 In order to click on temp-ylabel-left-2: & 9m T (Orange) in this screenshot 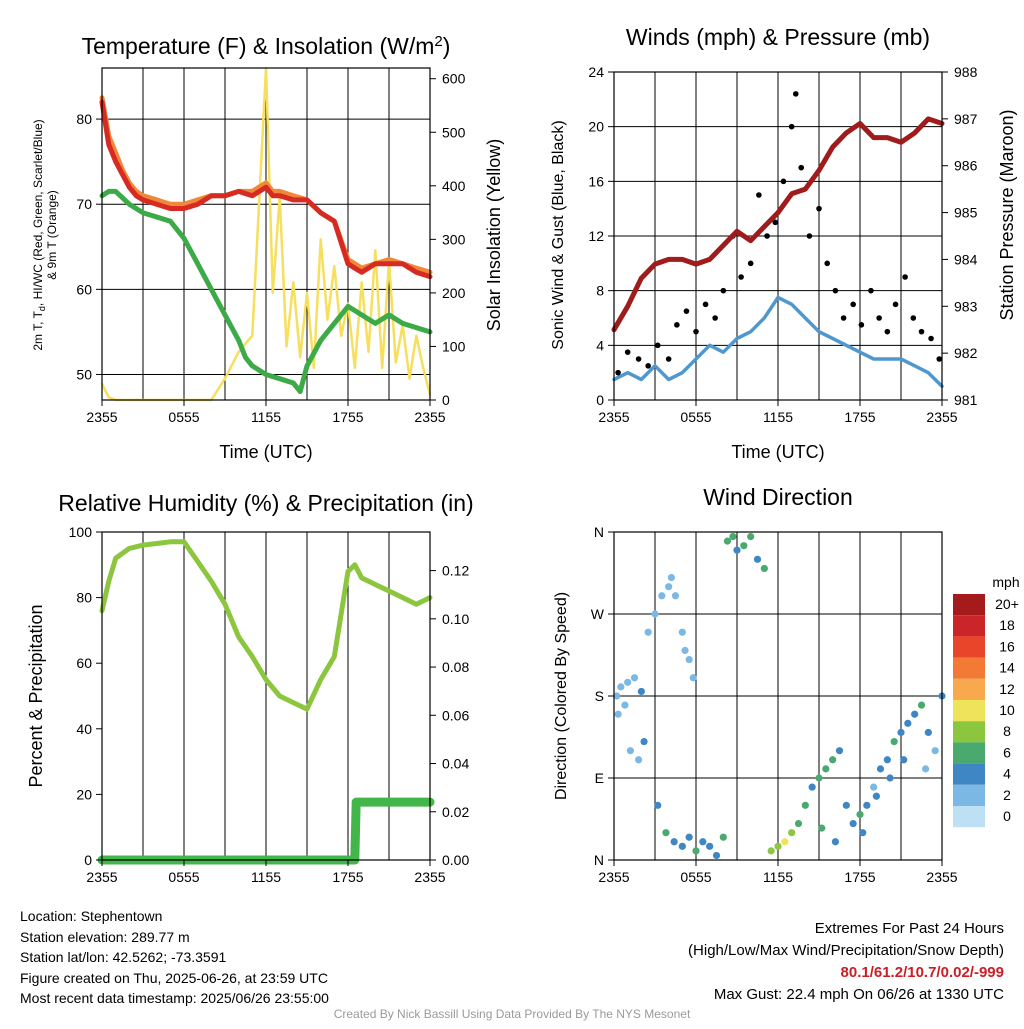, I will do `click(52, 235)`.